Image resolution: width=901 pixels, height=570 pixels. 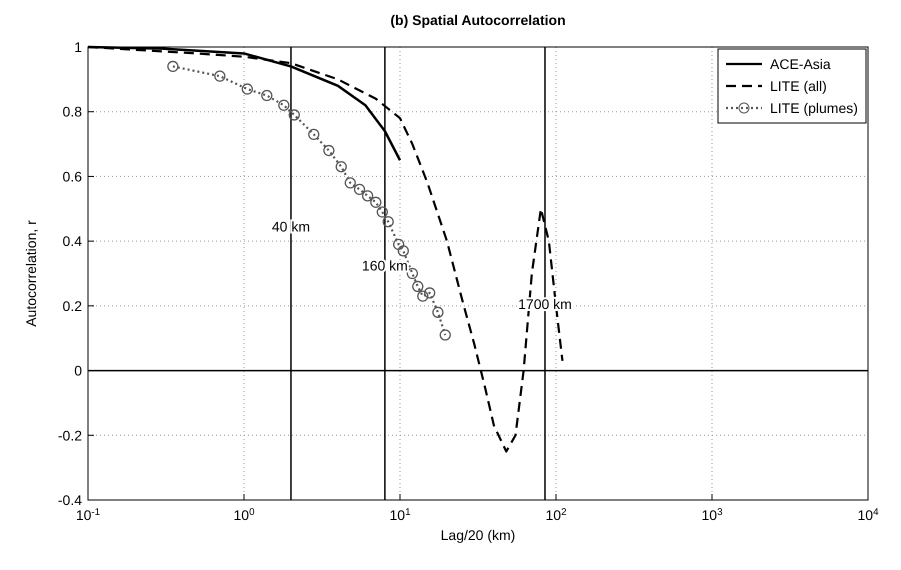 I want to click on y-axis-title: Autocorrelation, r, so click(x=31, y=273).